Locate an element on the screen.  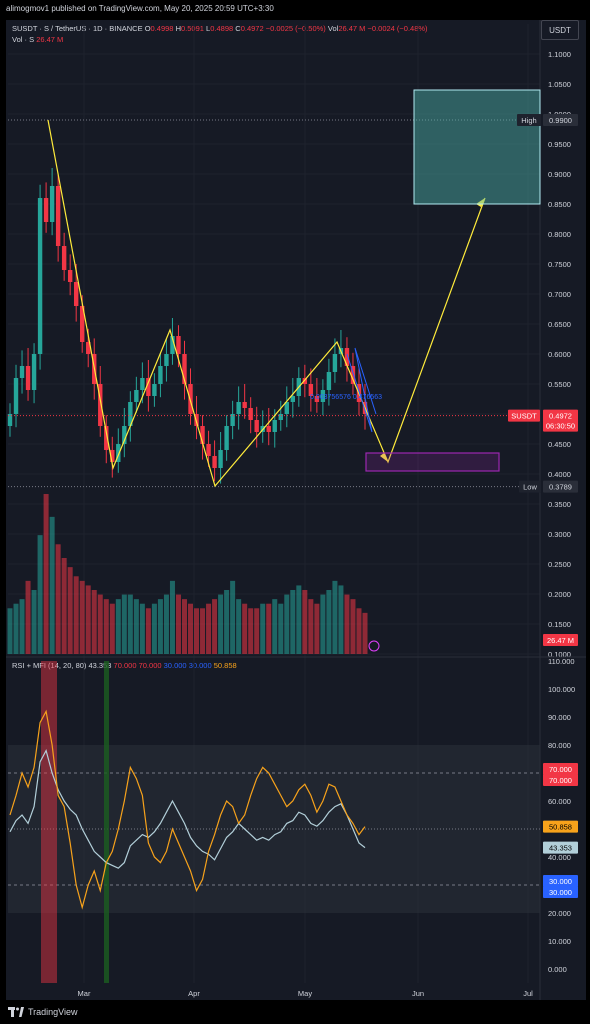
countdown-tag: 06:30:50 is located at coordinates (560, 426).